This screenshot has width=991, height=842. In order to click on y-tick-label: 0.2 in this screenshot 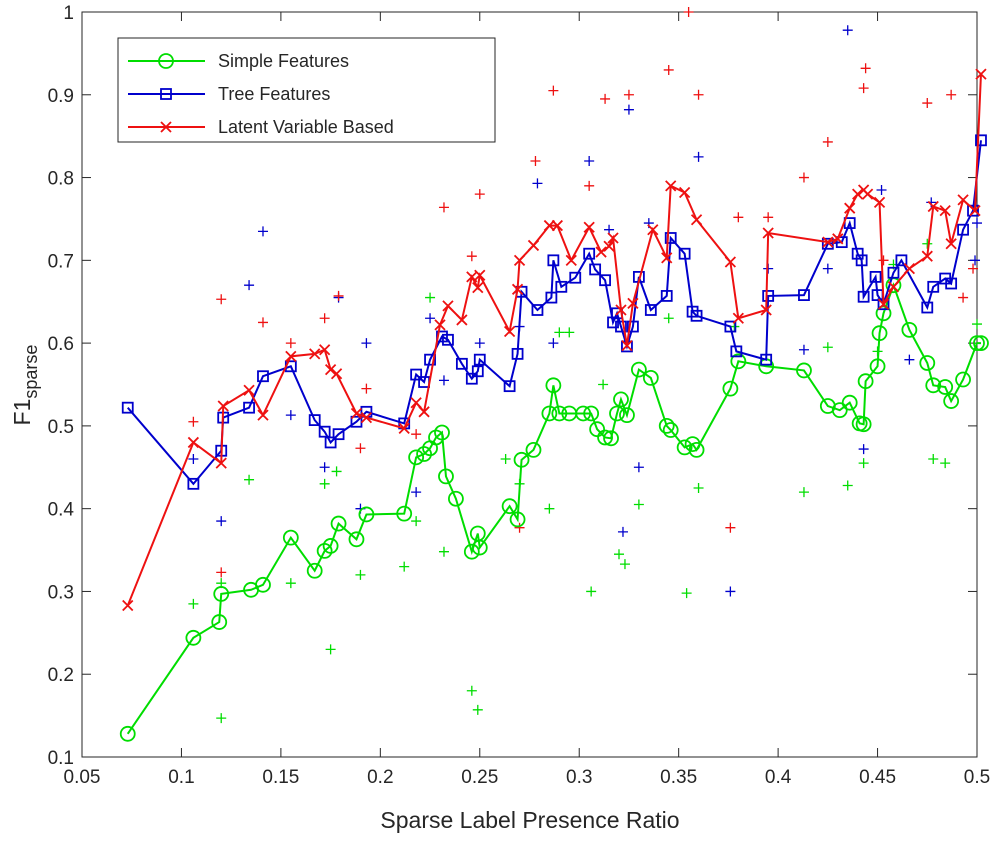, I will do `click(61, 675)`.